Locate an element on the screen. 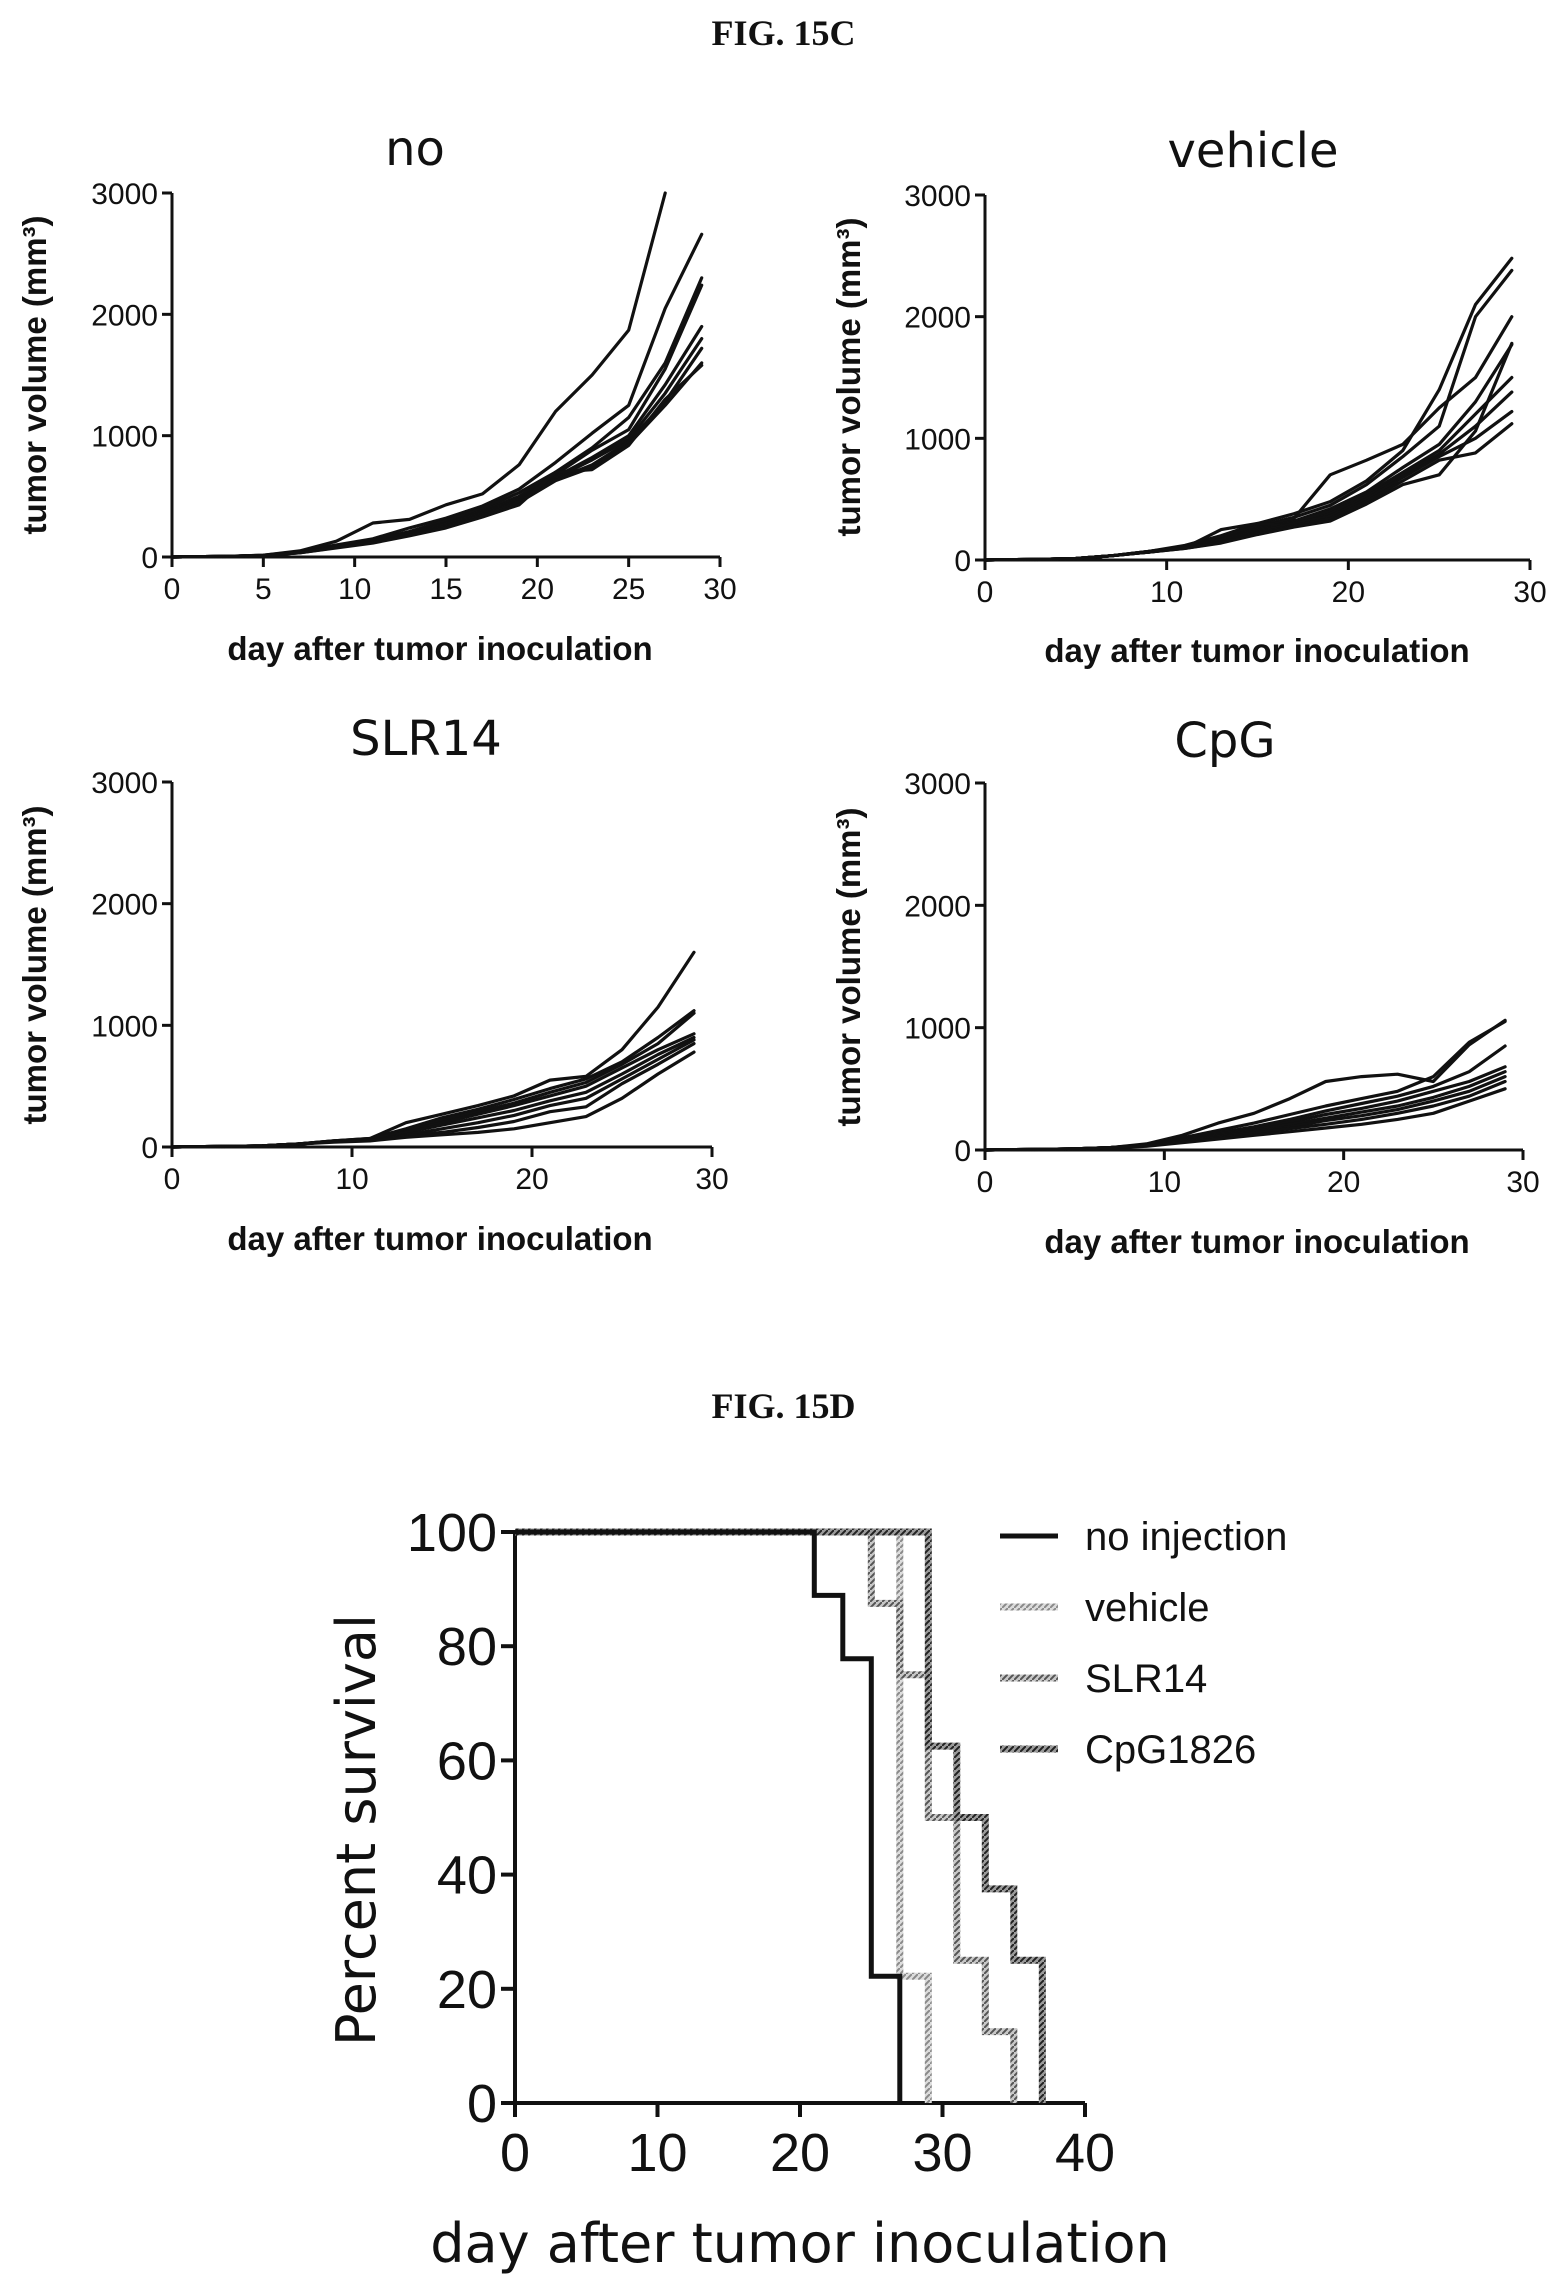 Image resolution: width=1567 pixels, height=2292 pixels. x-tick-label: 15 is located at coordinates (445, 589).